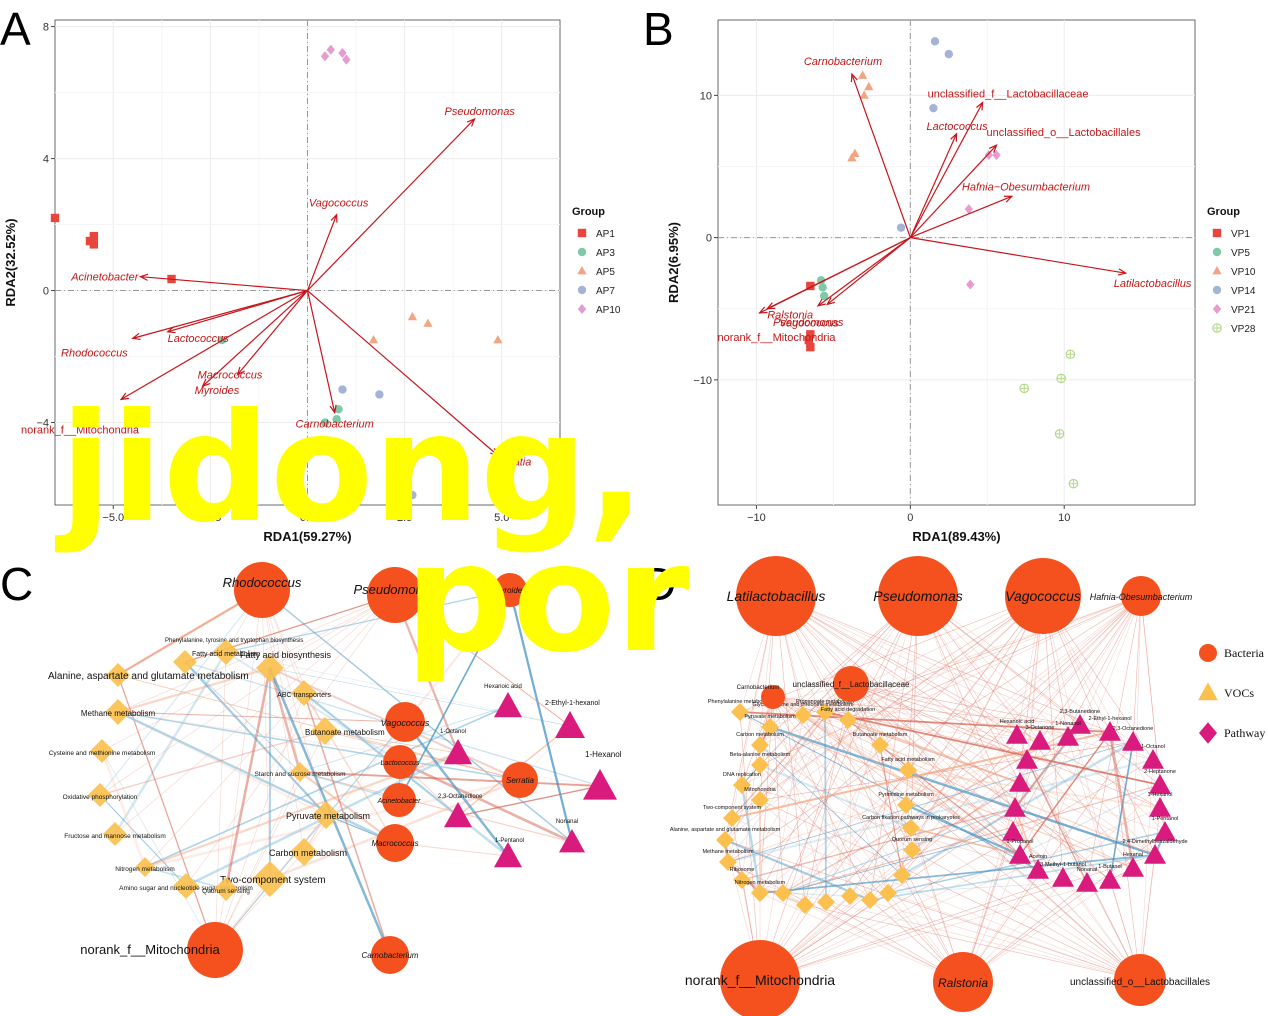 Image resolution: width=1268 pixels, height=1016 pixels. What do you see at coordinates (1087, 870) in the screenshot?
I see `voc-label: Nonanal` at bounding box center [1087, 870].